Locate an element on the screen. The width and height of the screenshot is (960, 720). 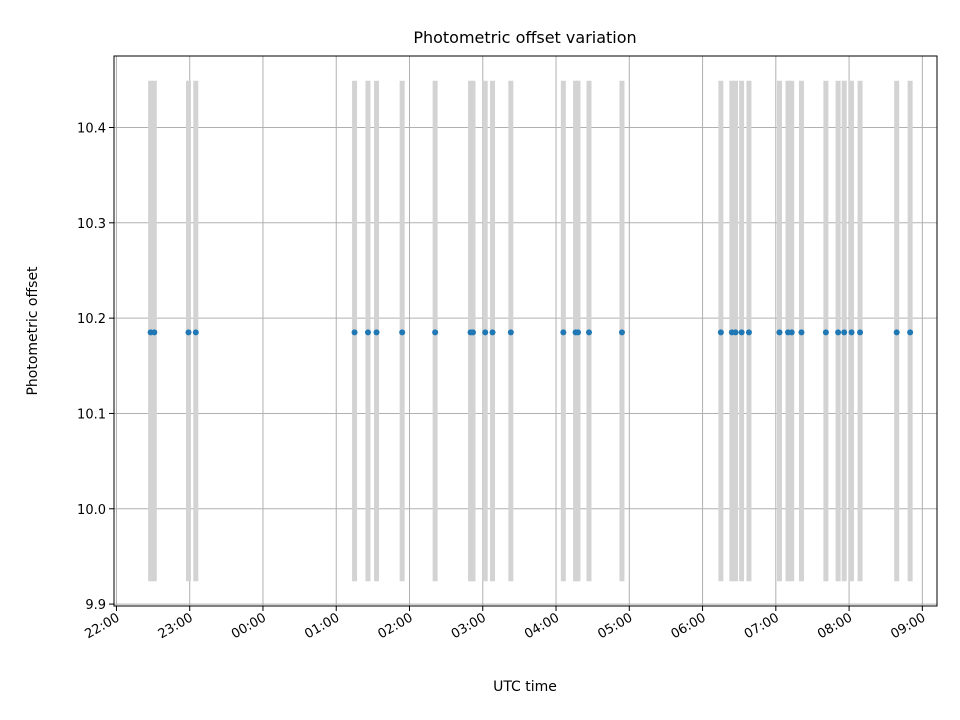
y-tick-label: 10.1 is located at coordinates (91, 414).